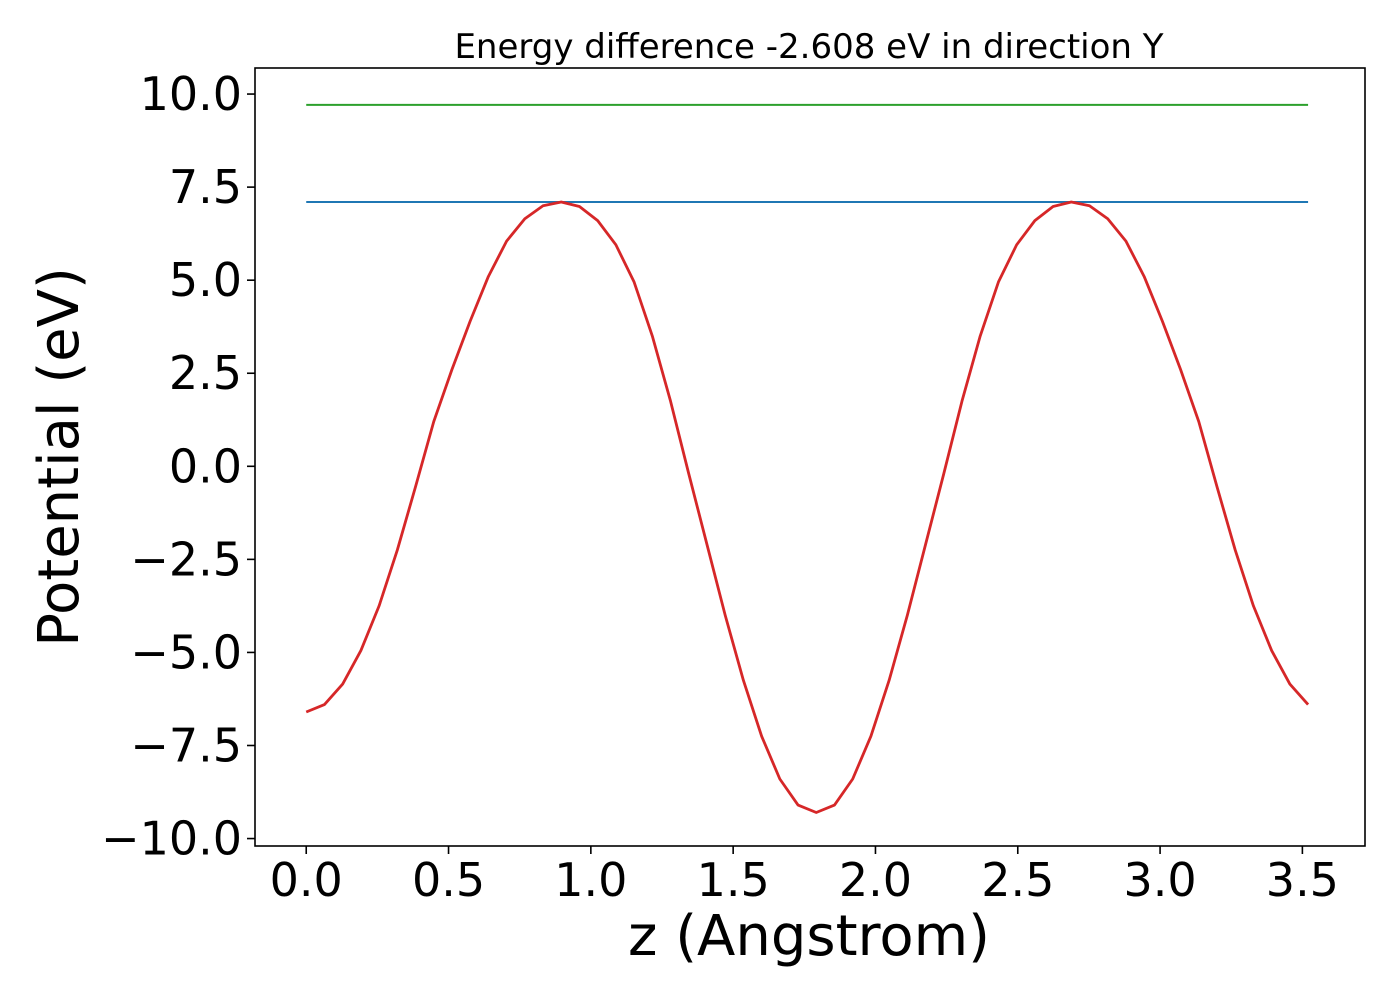 The image size is (1400, 1000). I want to click on y-tick-label: 2.5, so click(205, 373).